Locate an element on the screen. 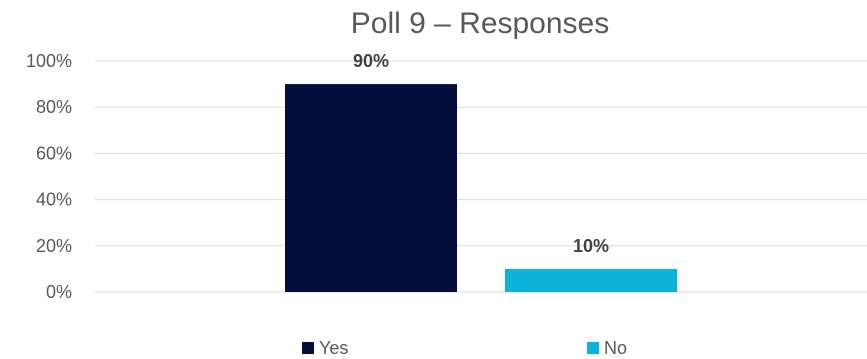 The image size is (867, 359). y-axis-ticks: 0% 20% 40% 60% 80% 100% is located at coordinates (49, 176).